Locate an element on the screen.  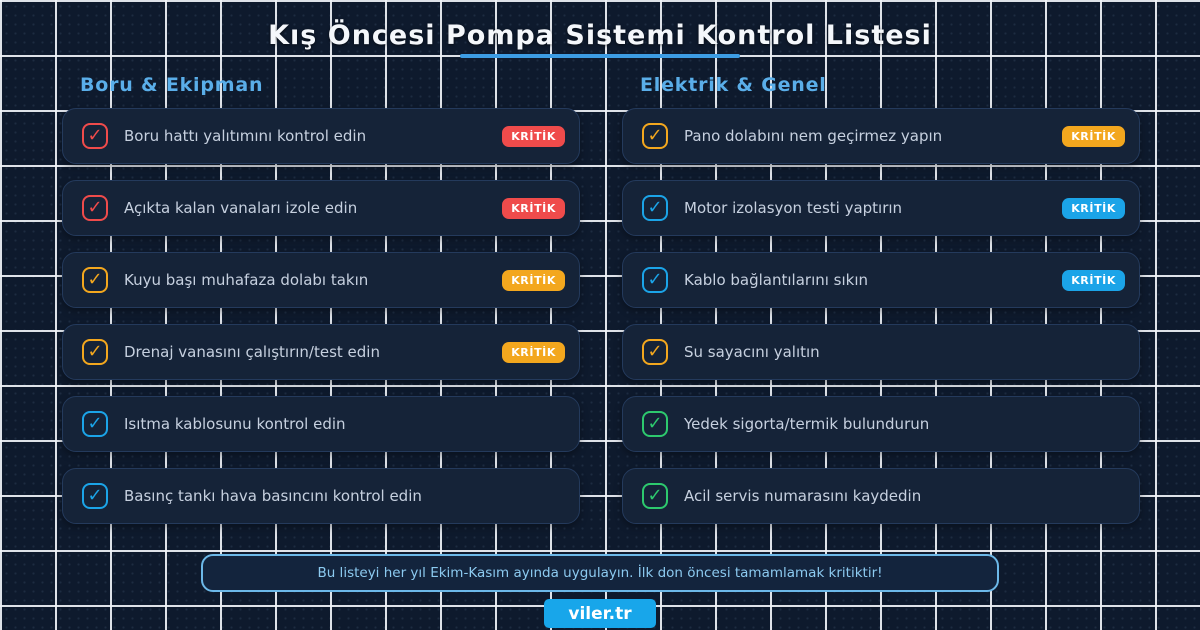
checklist-item-label: Kablo bağlantılarını sıkın is located at coordinates (776, 280).